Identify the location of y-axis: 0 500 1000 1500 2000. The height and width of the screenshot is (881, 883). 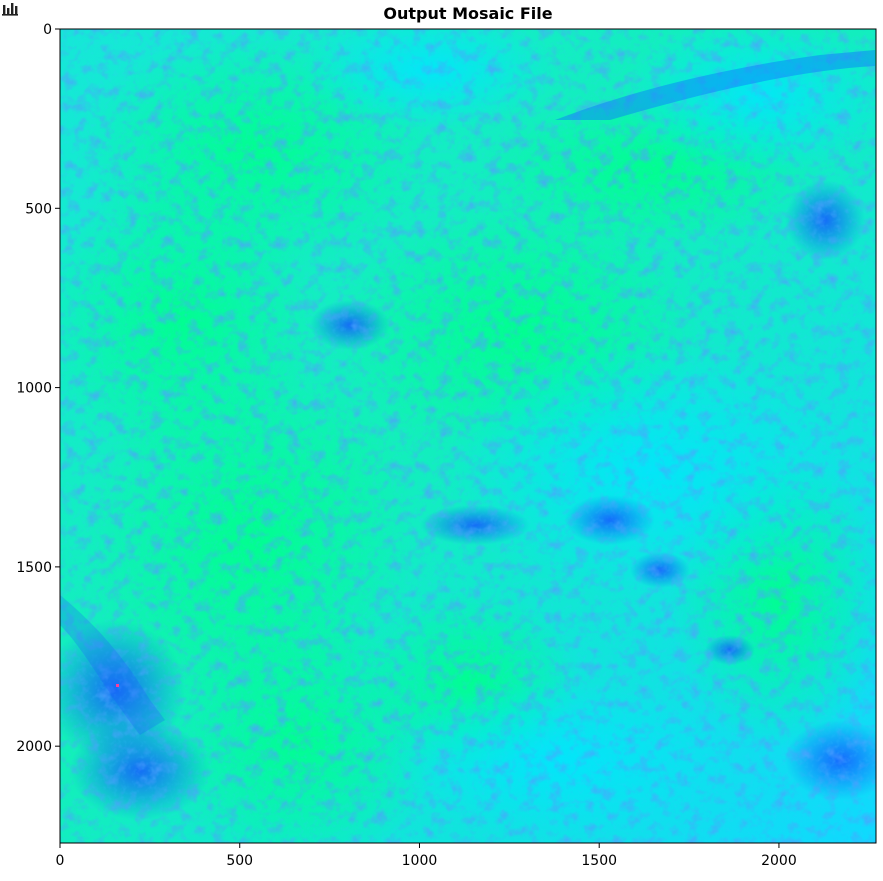
(38, 388).